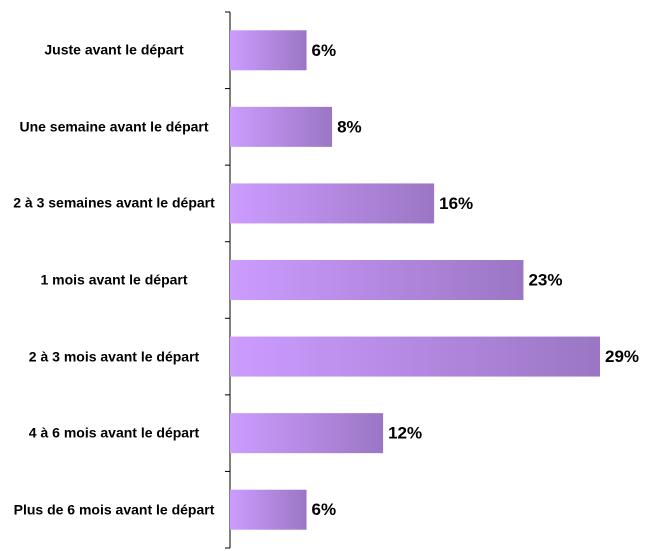 The image size is (654, 551). I want to click on category-label: 1 mois avant le départ, so click(114, 279).